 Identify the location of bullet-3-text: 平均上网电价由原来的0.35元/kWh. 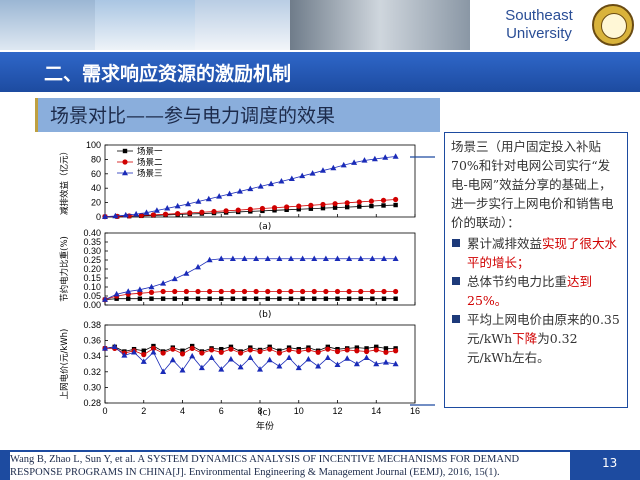
(543, 329).